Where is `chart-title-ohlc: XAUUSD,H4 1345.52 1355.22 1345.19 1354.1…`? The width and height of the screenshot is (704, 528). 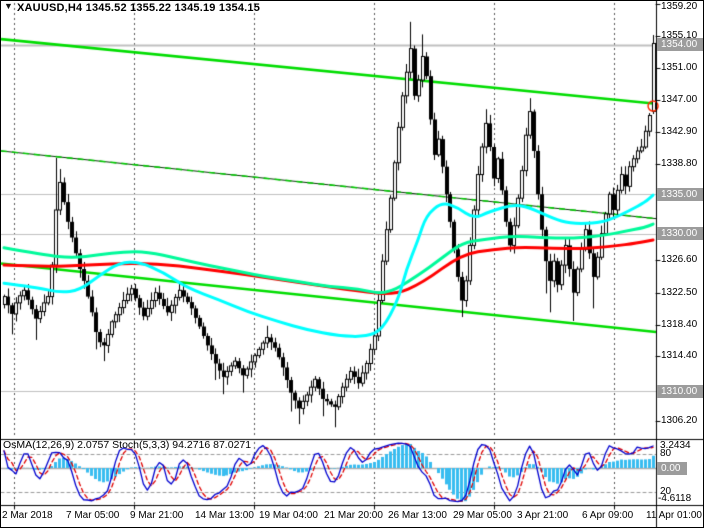
chart-title-ohlc: XAUUSD,H4 1345.52 1355.22 1345.19 1354.1… is located at coordinates (139, 8).